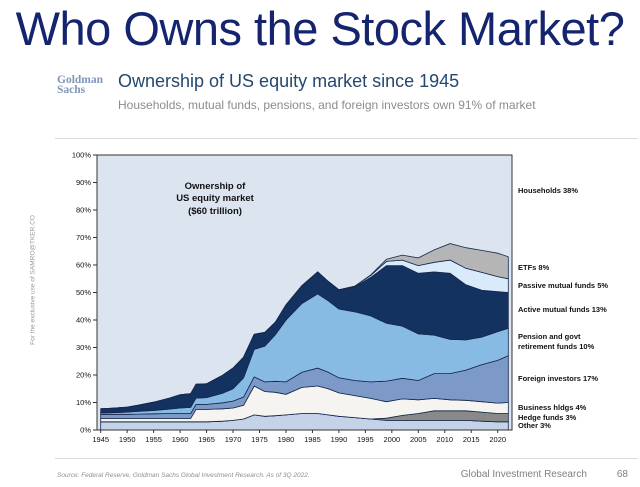  I want to click on legend-pension-govt-retirement-funds: Pension and govt retirement funds 10%, so click(556, 341).